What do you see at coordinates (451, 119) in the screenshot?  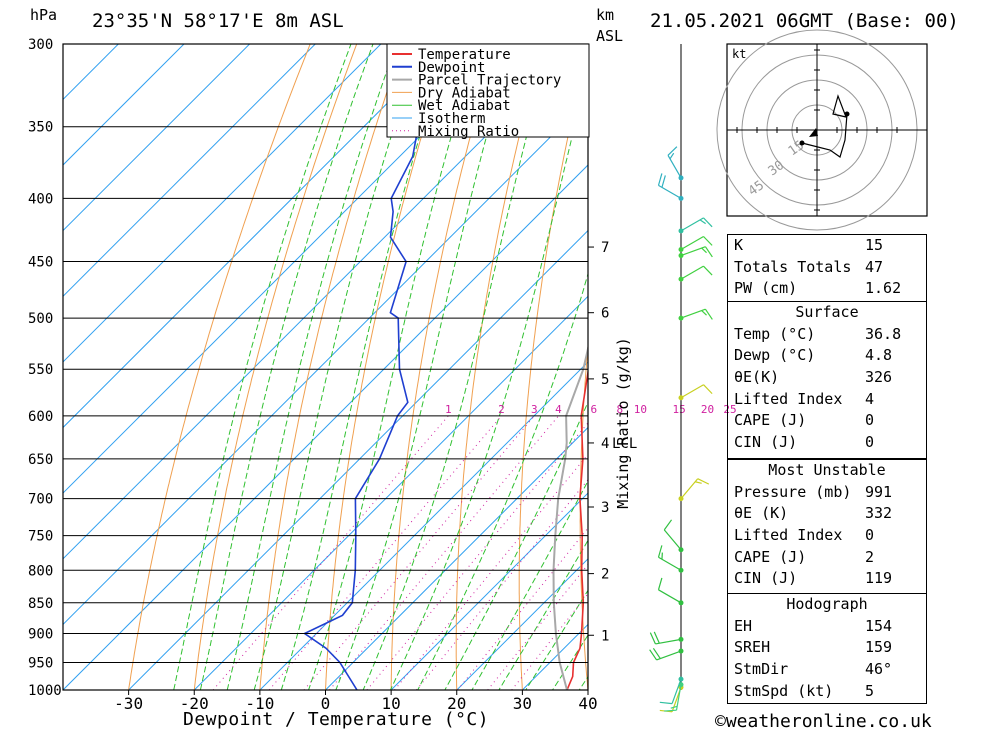 I see `legend-entry: Isotherm` at bounding box center [451, 119].